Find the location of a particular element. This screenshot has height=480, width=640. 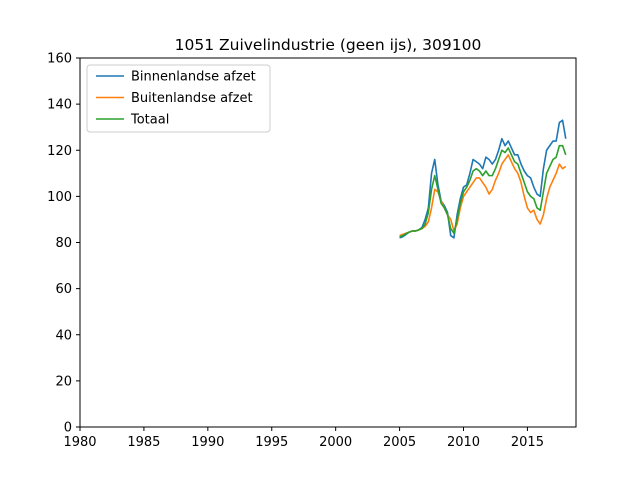

chart-title: 1051 Zuivelindustrie (geen ijs), 309100 is located at coordinates (328, 45).